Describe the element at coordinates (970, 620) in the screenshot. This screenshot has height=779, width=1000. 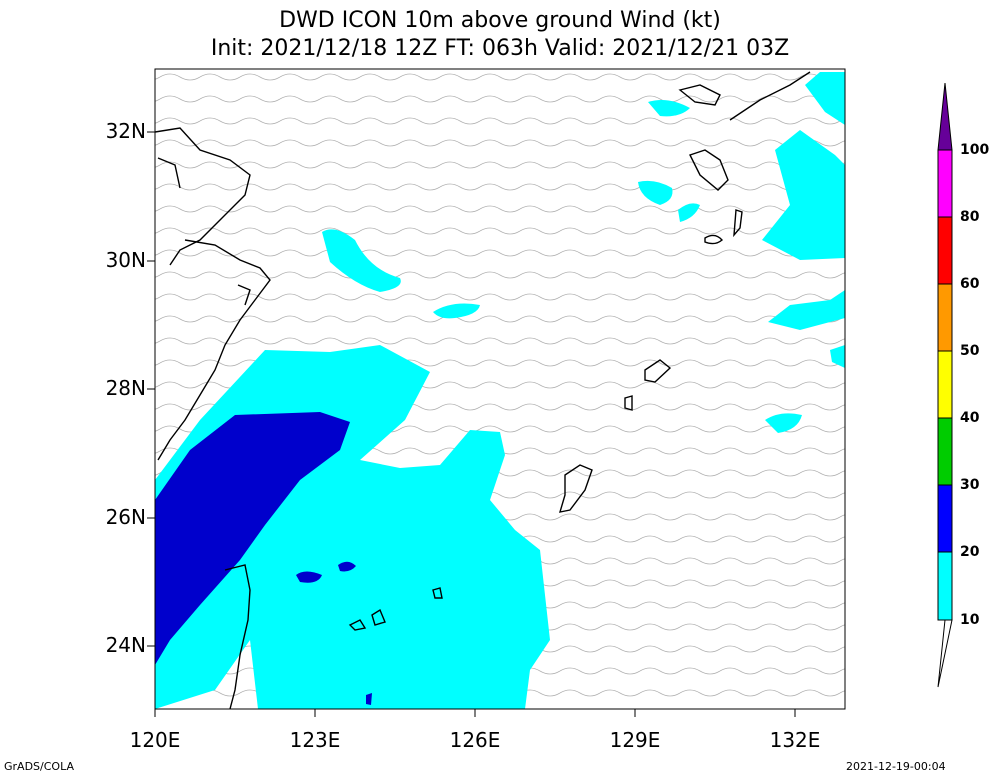
I see `colorbar-label: 10` at that location.